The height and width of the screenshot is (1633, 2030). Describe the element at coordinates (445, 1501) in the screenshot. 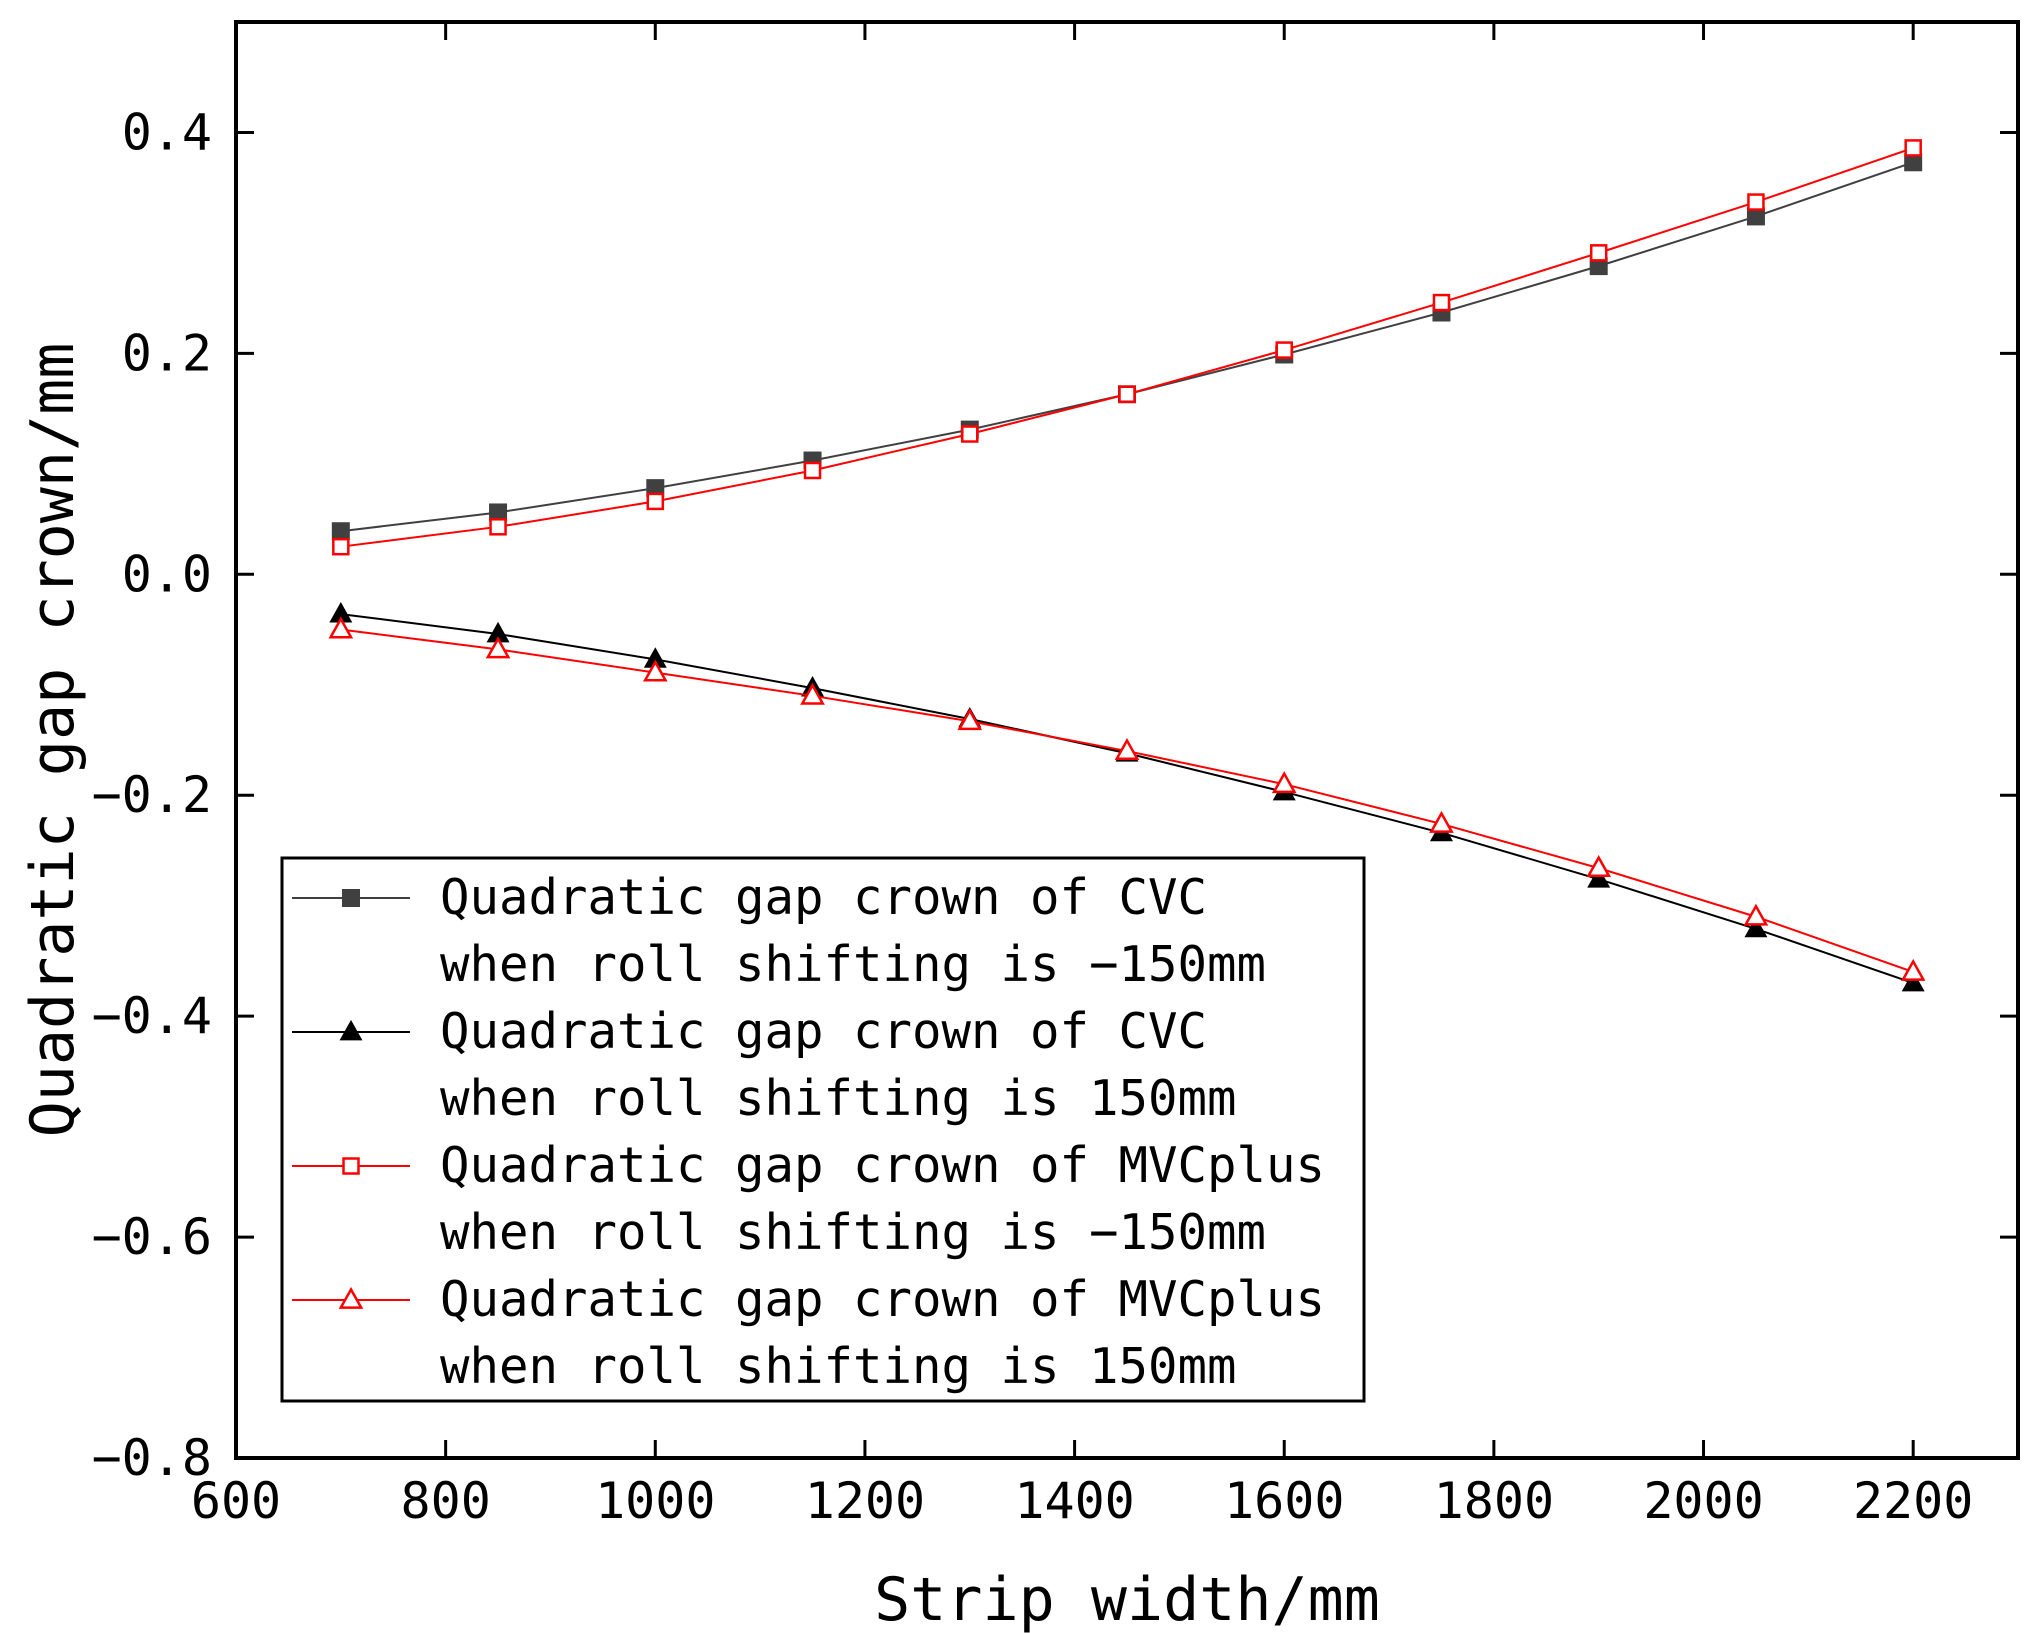

I see `x-tick-label: 800` at that location.